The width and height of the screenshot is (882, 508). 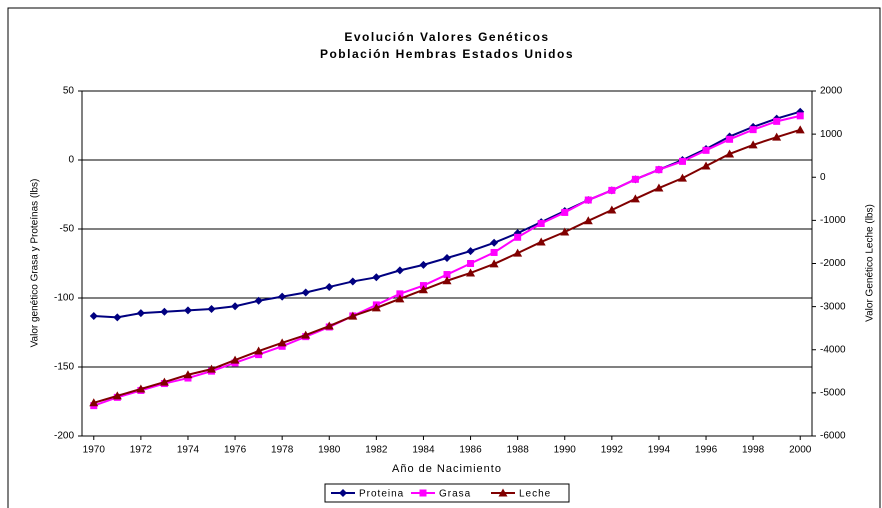 I want to click on x-tick-label: 1972, so click(x=141, y=450).